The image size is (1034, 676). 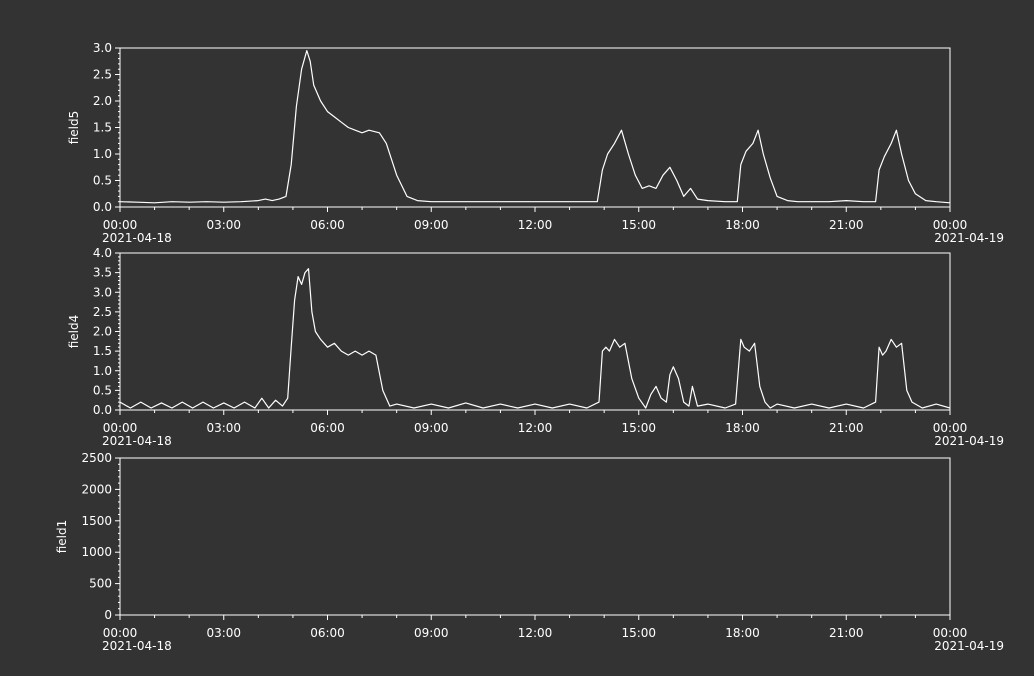 I want to click on y-tick-label: 500, so click(x=100, y=584).